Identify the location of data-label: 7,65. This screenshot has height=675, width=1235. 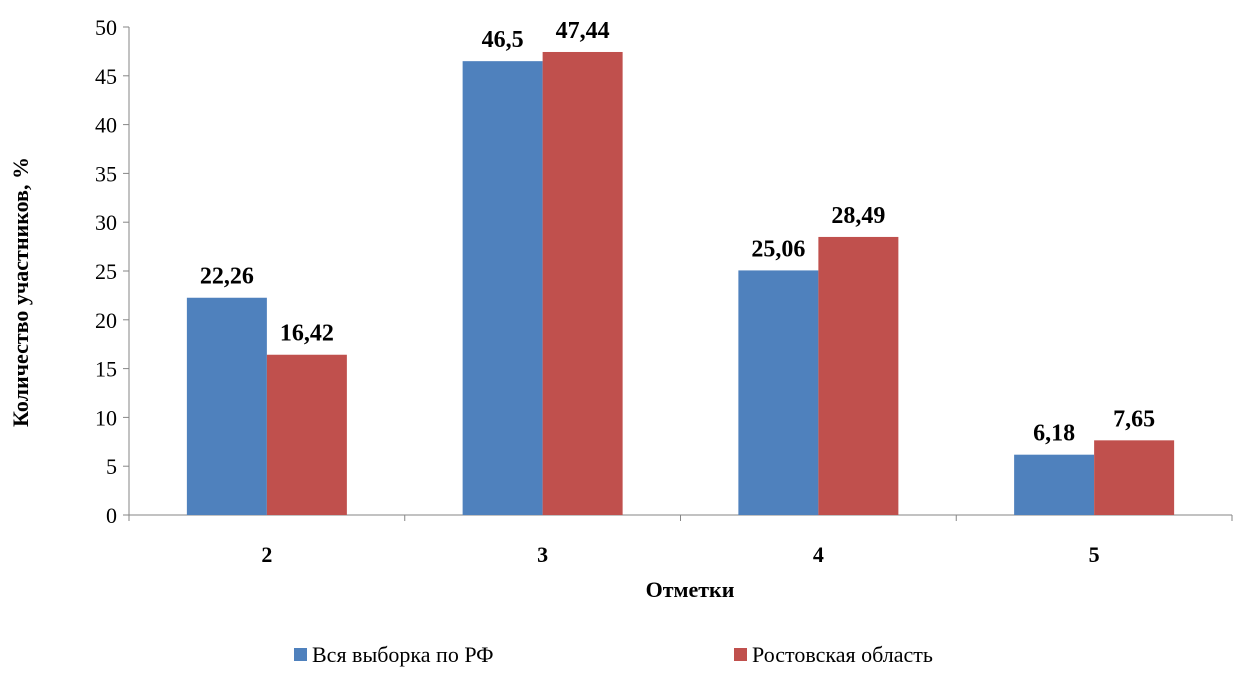
(1134, 419).